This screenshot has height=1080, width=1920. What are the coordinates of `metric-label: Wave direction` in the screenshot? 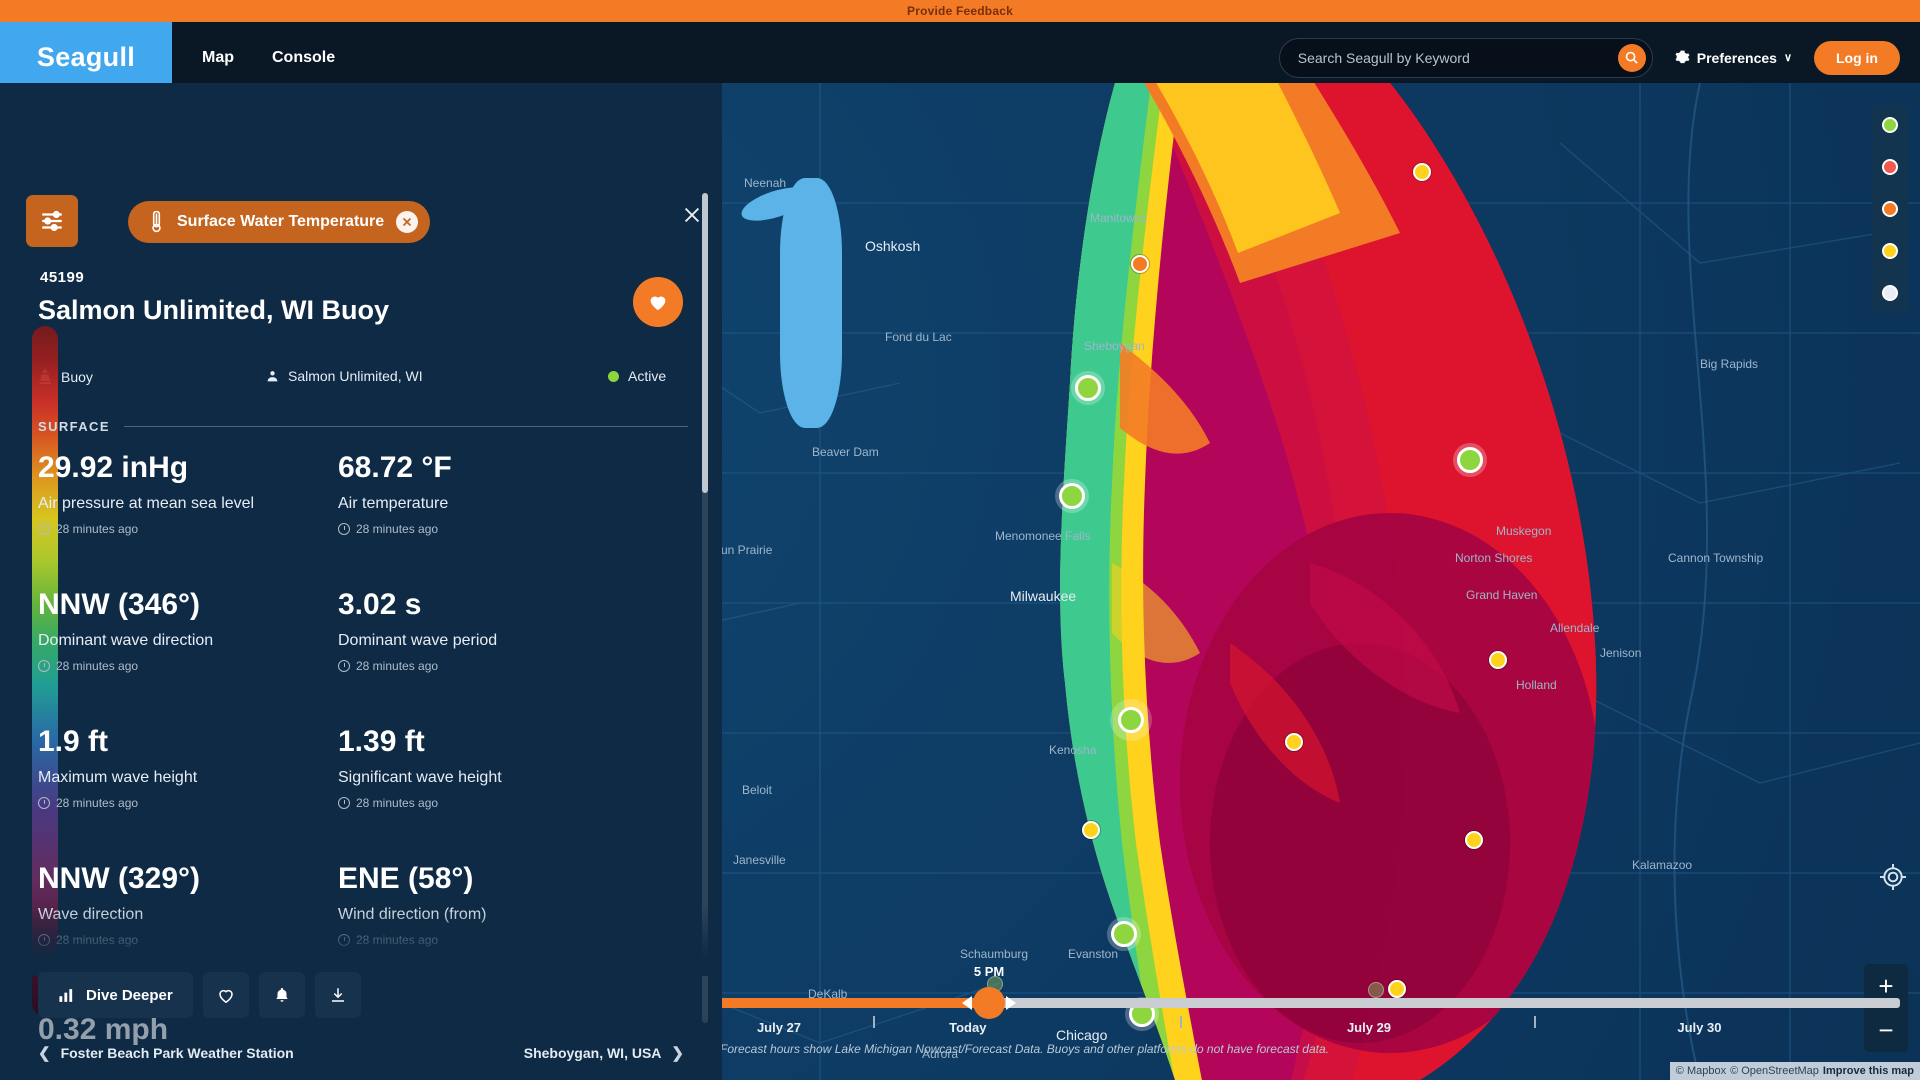 It's located at (91, 914).